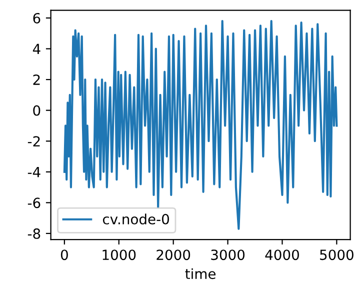 The image size is (363, 294). What do you see at coordinates (337, 255) in the screenshot?
I see `x-tick-label: 5000` at bounding box center [337, 255].